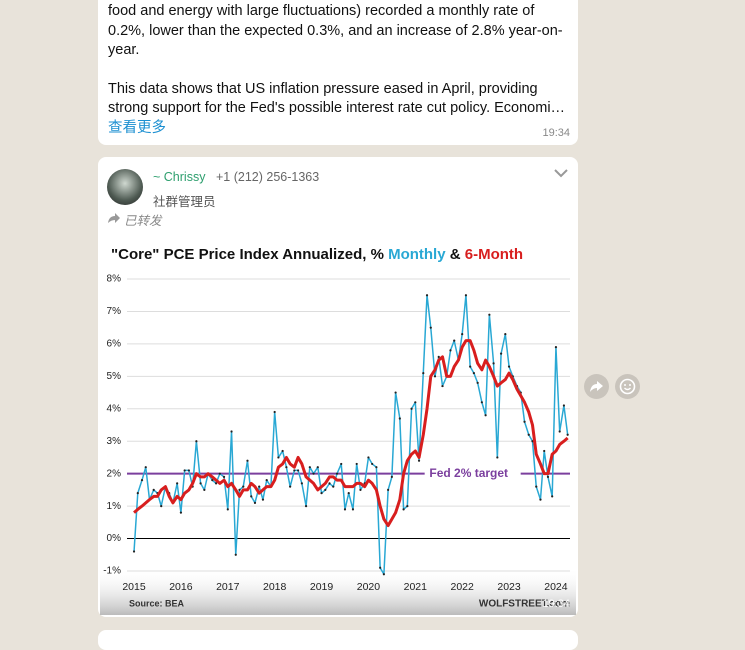 The height and width of the screenshot is (650, 745). What do you see at coordinates (157, 603) in the screenshot?
I see `source: Source: BEA` at bounding box center [157, 603].